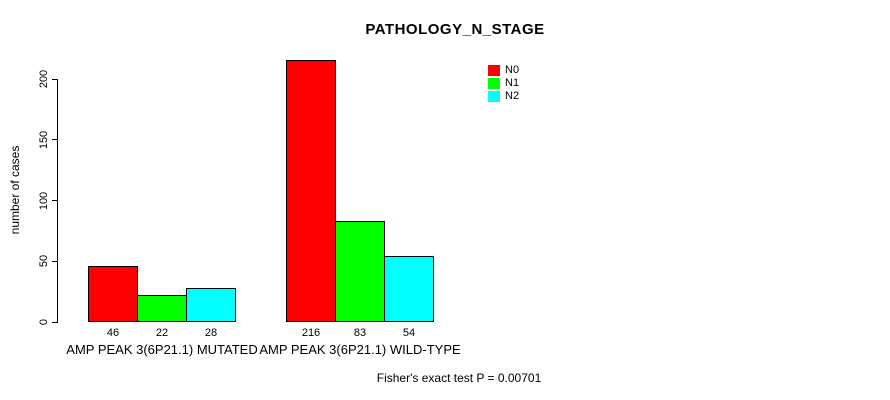  What do you see at coordinates (113, 333) in the screenshot?
I see `bar-value-label: 46` at bounding box center [113, 333].